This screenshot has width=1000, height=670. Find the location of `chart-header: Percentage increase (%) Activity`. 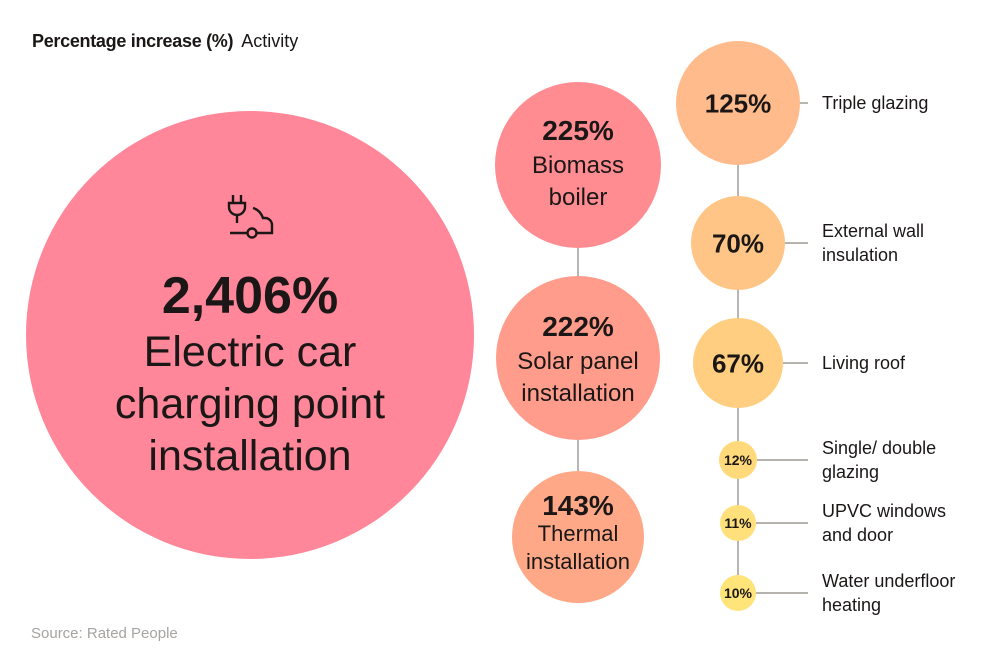

chart-header: Percentage increase (%) Activity is located at coordinates (165, 41).